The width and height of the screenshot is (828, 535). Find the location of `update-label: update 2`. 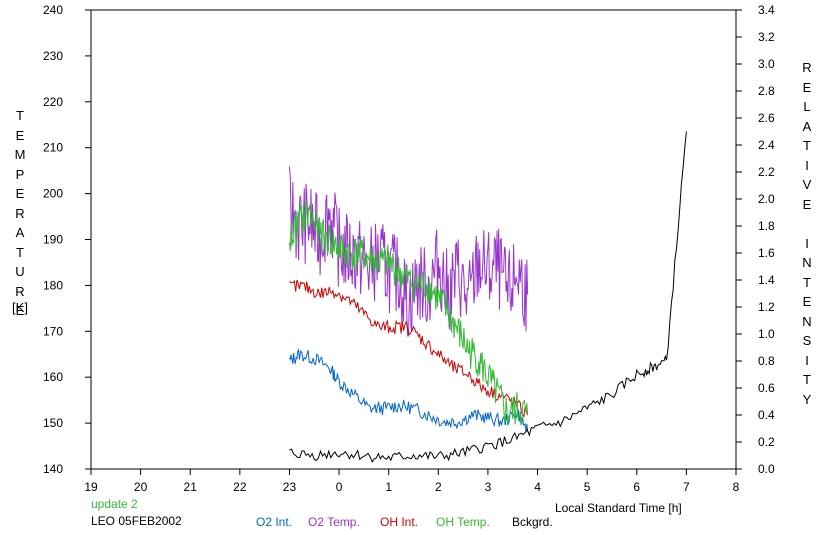

update-label: update 2 is located at coordinates (114, 504).